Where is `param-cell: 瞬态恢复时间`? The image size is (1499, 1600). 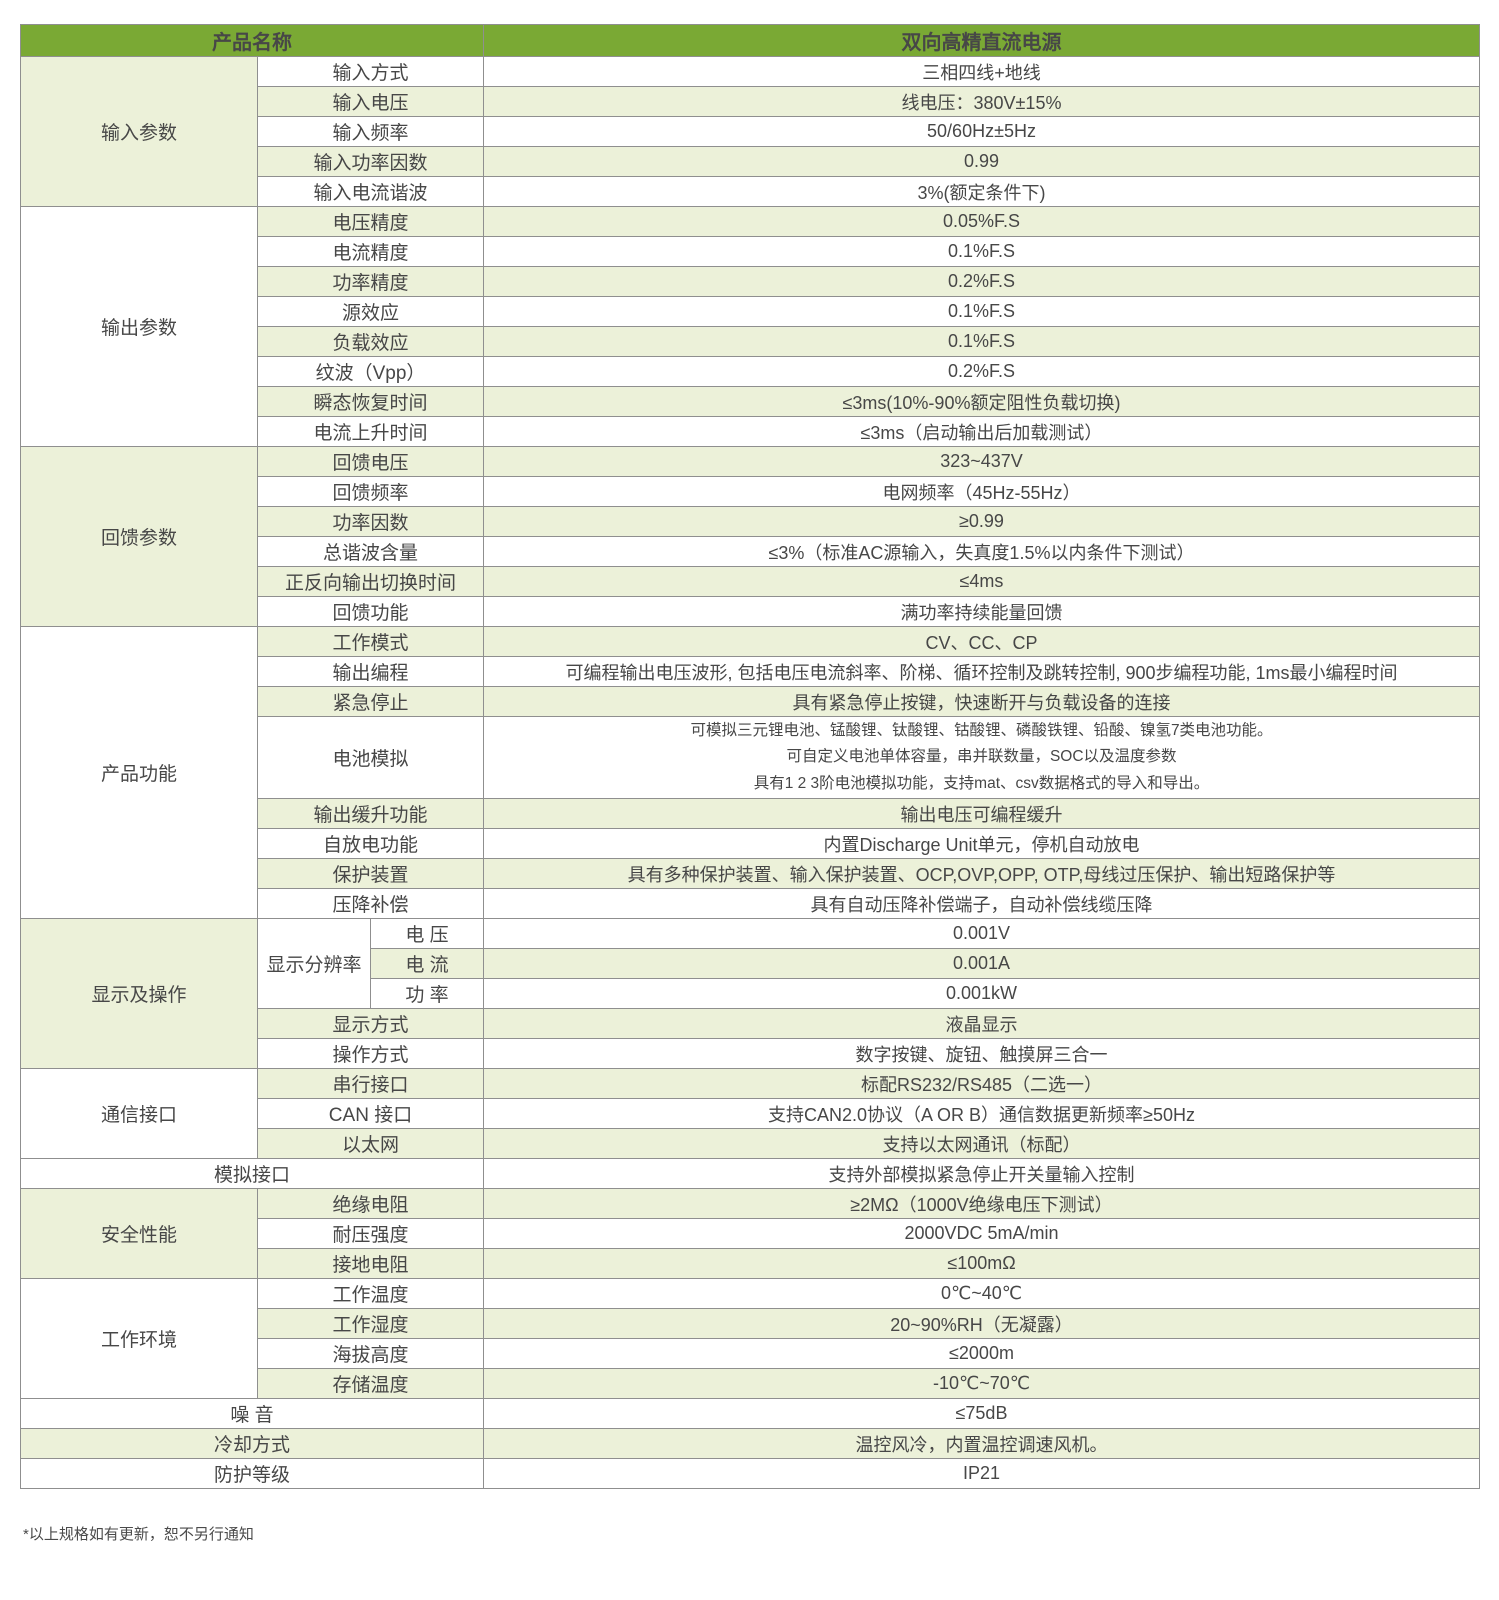 param-cell: 瞬态恢复时间 is located at coordinates (370, 401).